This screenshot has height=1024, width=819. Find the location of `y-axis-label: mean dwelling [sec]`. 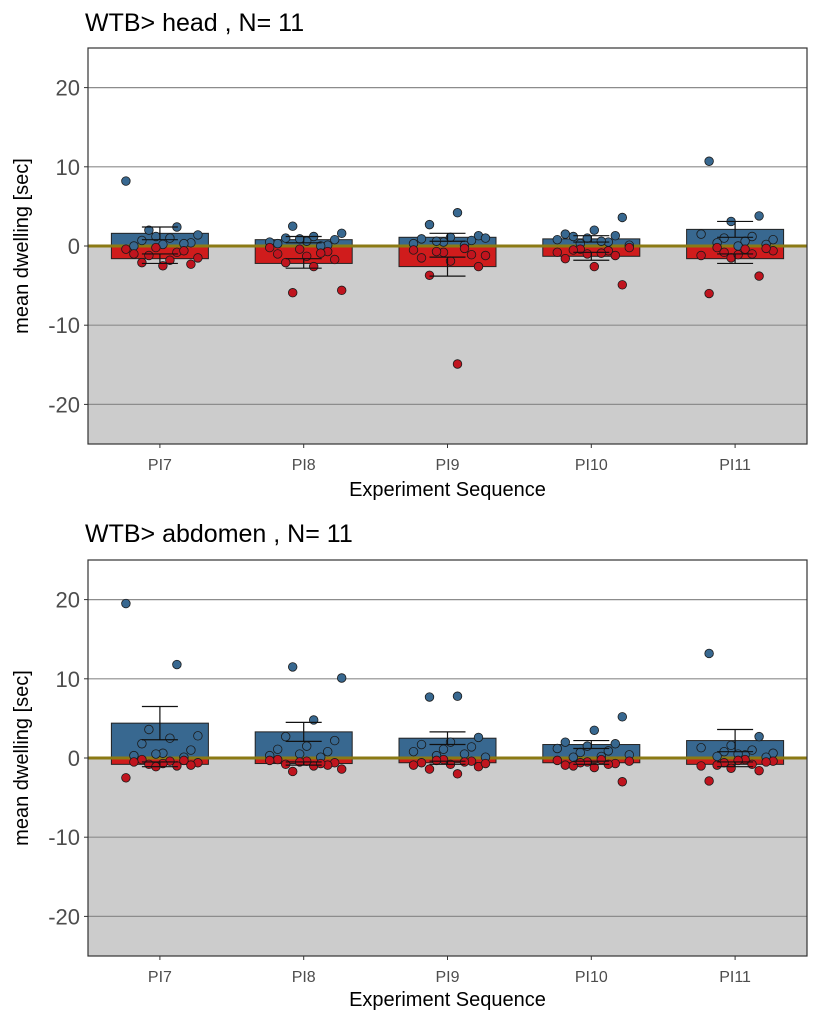

y-axis-label: mean dwelling [sec] is located at coordinates (22, 246).